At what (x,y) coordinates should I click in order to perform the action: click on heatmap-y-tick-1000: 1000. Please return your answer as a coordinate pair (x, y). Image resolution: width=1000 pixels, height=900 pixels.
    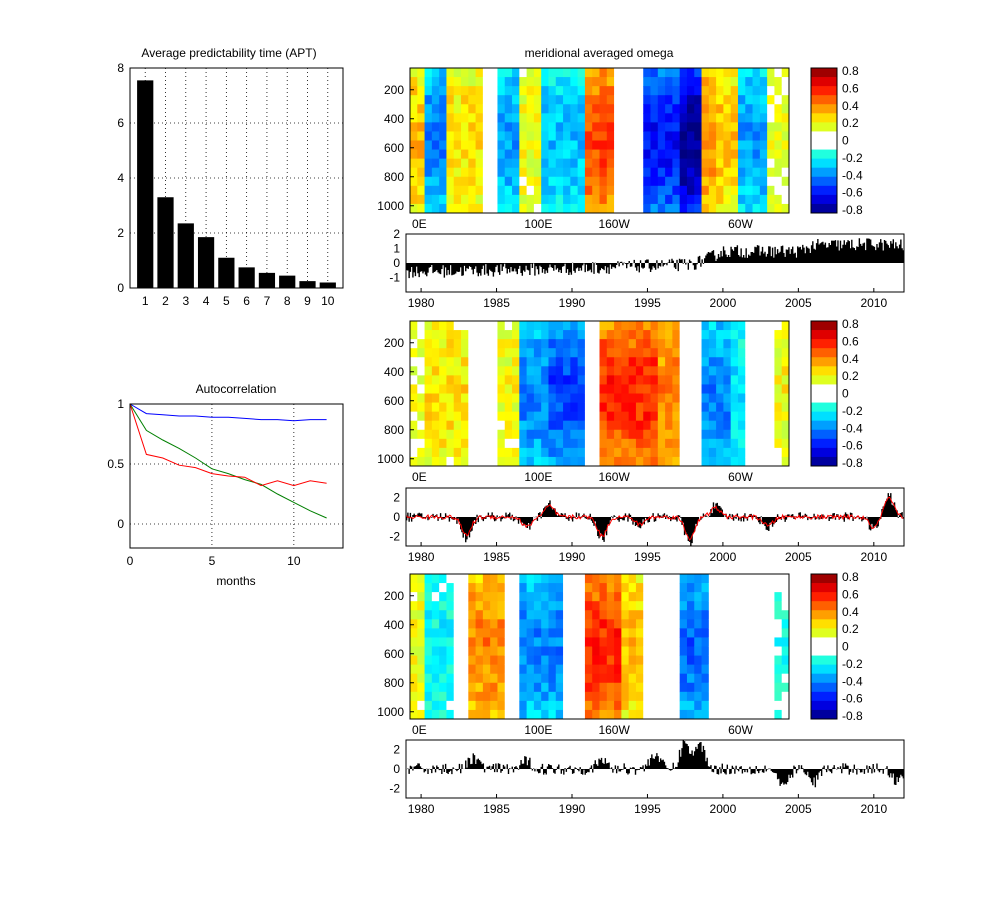
    Looking at the image, I should click on (390, 206).